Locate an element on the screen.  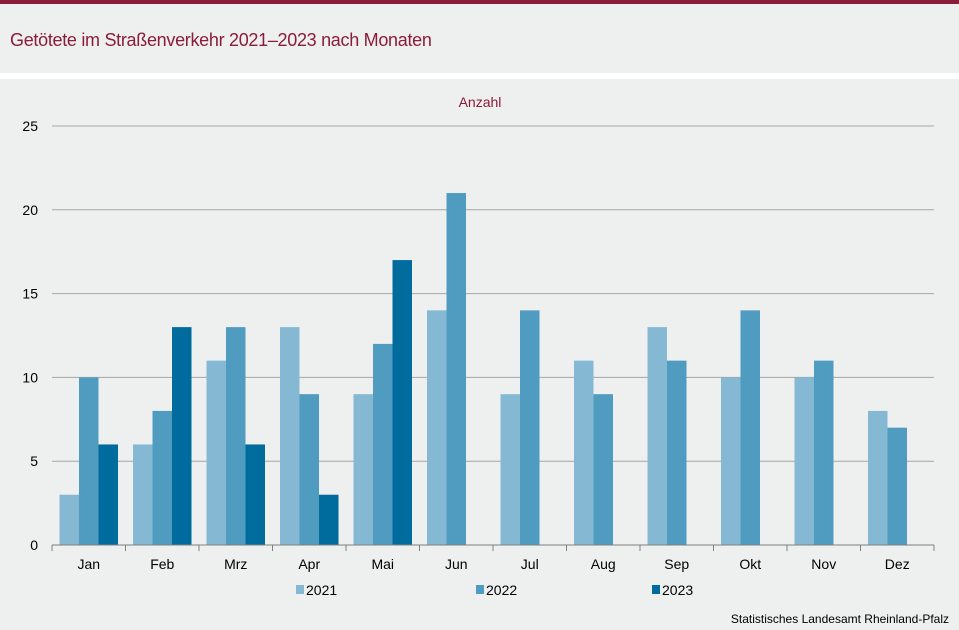
legend-label-2022: 2022 is located at coordinates (501, 590).